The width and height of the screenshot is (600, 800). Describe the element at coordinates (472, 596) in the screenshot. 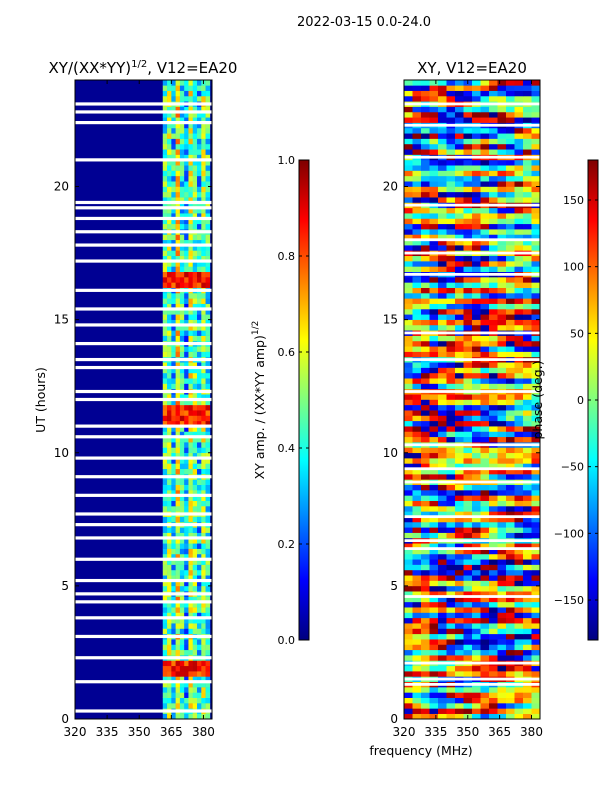

I see `phase-flagged-row` at that location.